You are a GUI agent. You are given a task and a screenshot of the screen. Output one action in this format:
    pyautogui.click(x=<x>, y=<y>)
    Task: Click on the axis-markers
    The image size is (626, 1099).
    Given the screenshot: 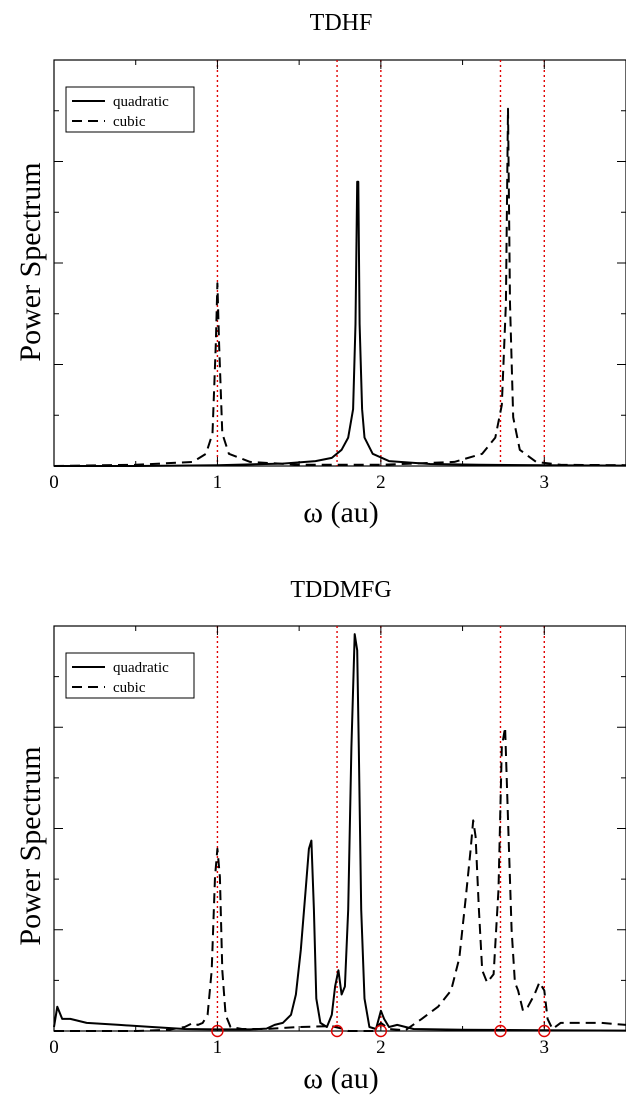 What is the action you would take?
    pyautogui.click(x=381, y=1031)
    